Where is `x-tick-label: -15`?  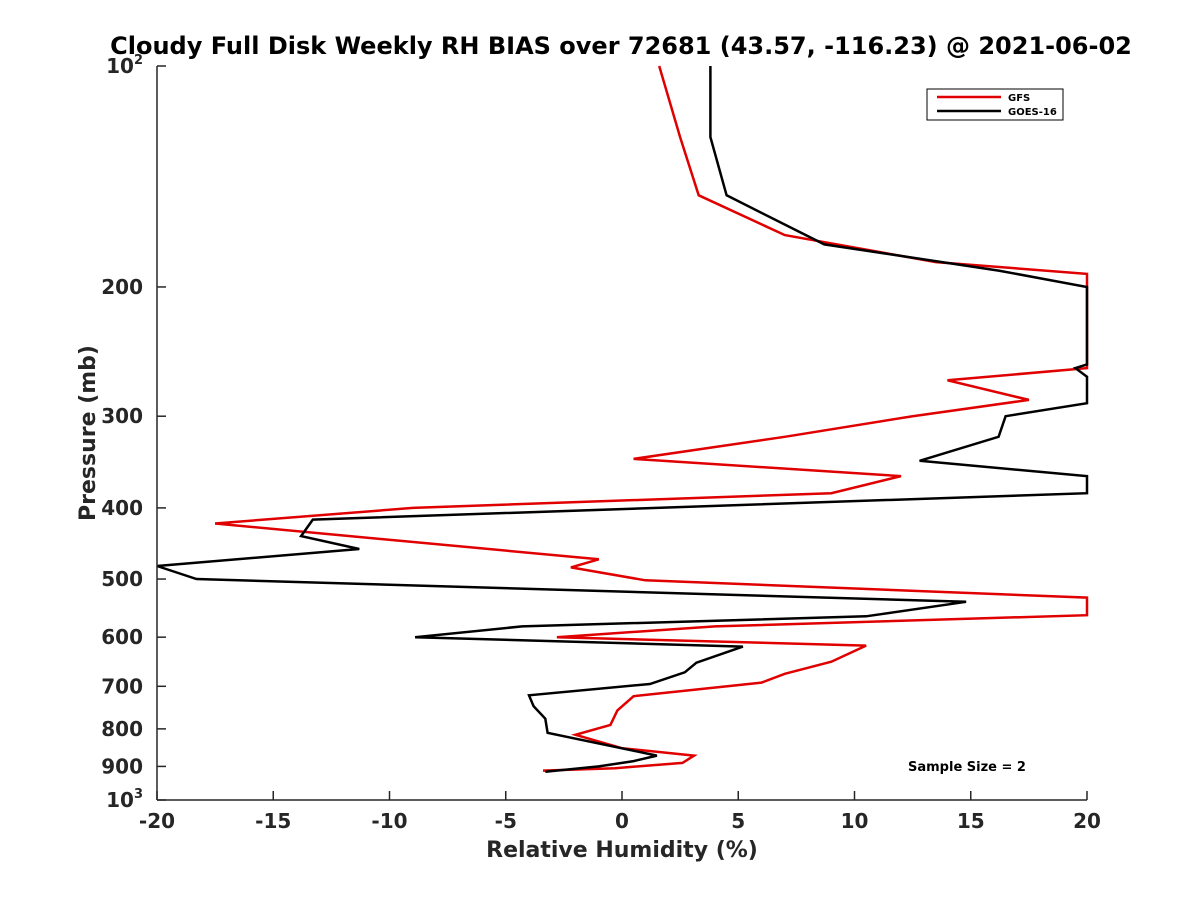
x-tick-label: -15 is located at coordinates (273, 821).